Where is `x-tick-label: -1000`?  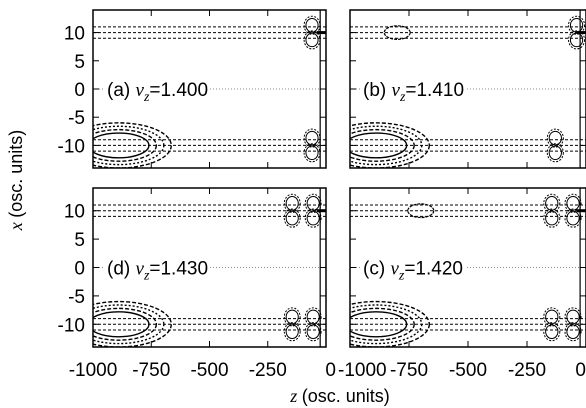
x-tick-label: -1000 is located at coordinates (93, 370).